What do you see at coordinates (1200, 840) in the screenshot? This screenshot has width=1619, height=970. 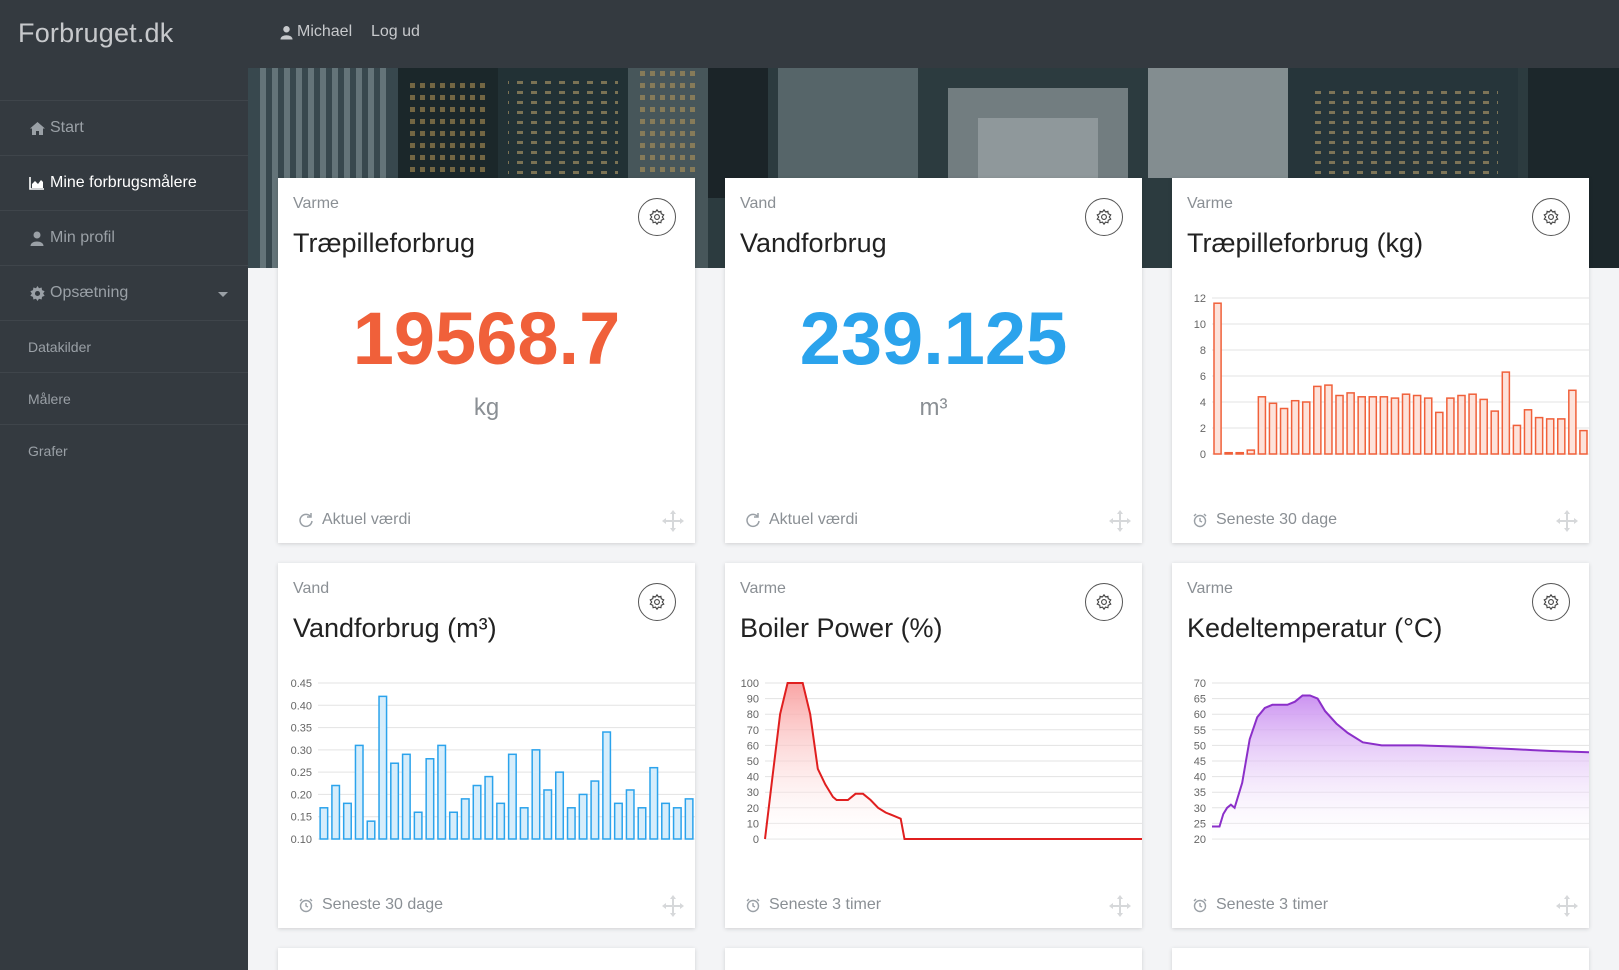 I see `y-tick-label: 20` at bounding box center [1200, 840].